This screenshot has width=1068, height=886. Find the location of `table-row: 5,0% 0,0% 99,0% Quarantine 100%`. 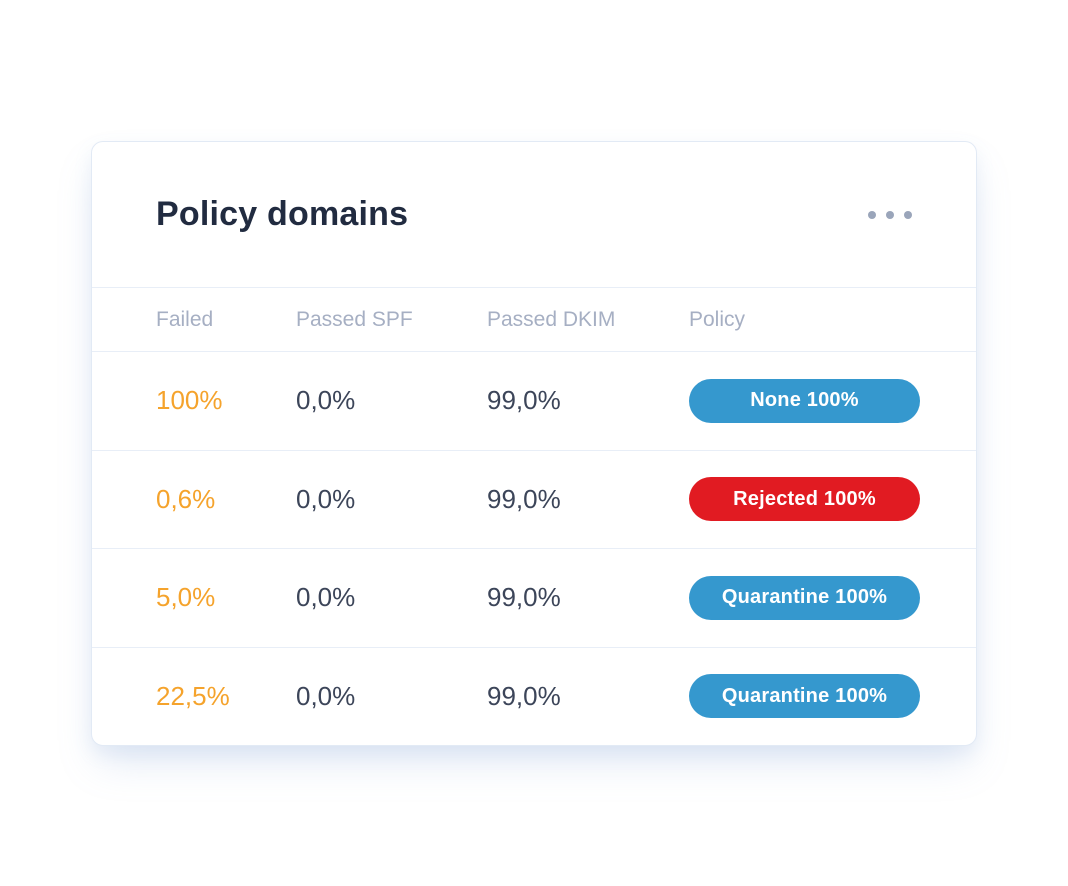

table-row: 5,0% 0,0% 99,0% Quarantine 100% is located at coordinates (534, 597).